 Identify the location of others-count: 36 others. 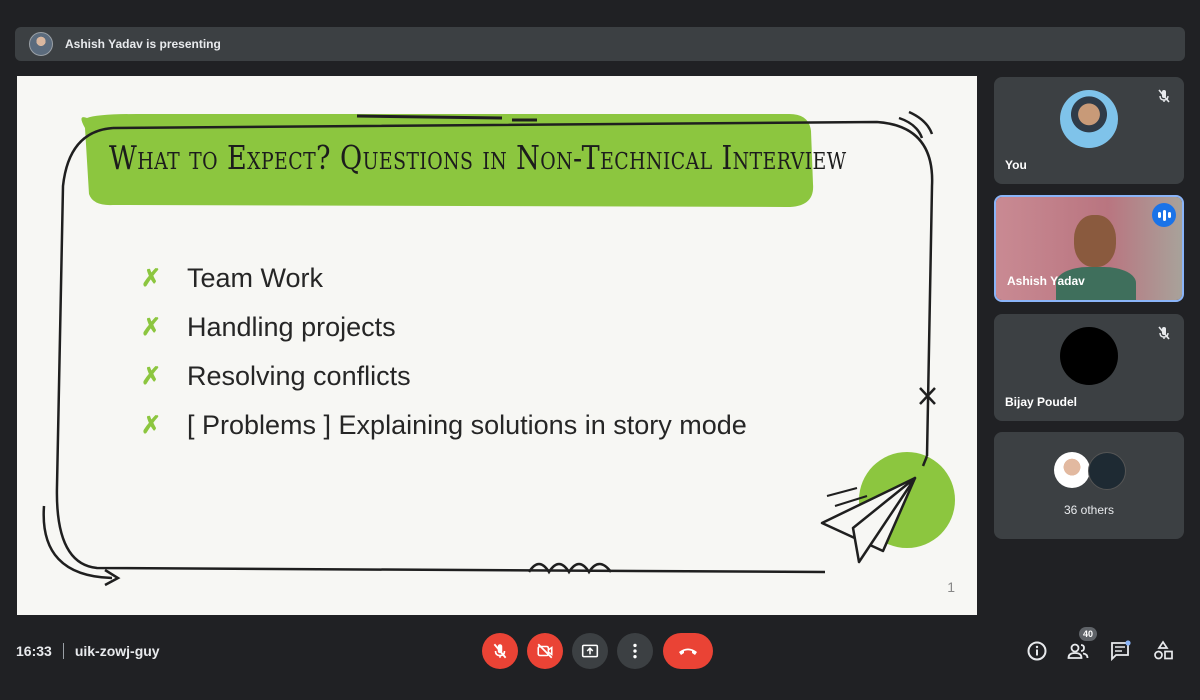
(1089, 510).